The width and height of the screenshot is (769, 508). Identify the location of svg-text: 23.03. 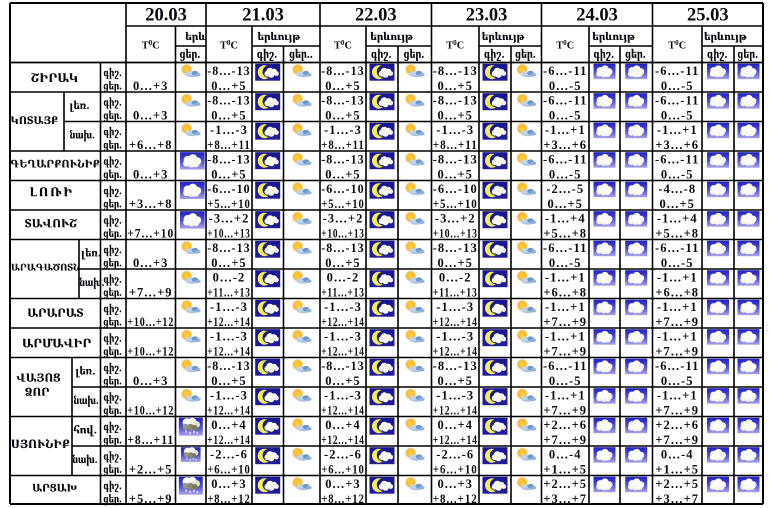
(487, 15).